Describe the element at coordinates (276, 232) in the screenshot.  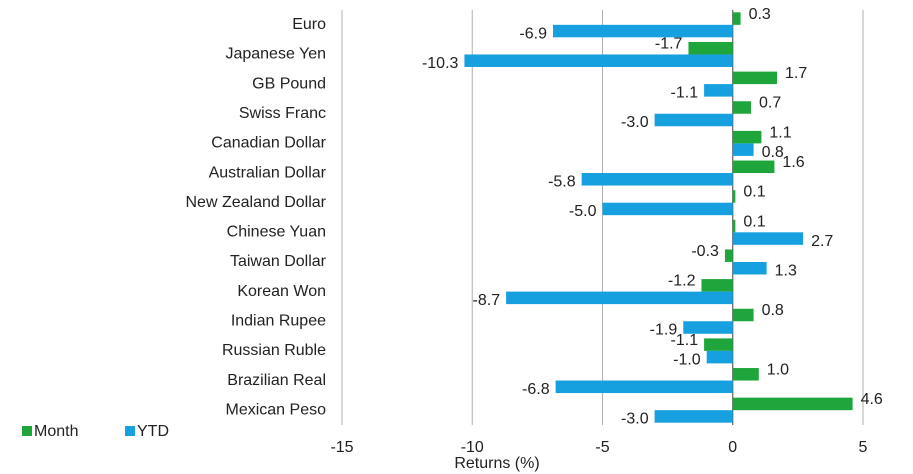
I see `category-label: Chinese Yuan` at that location.